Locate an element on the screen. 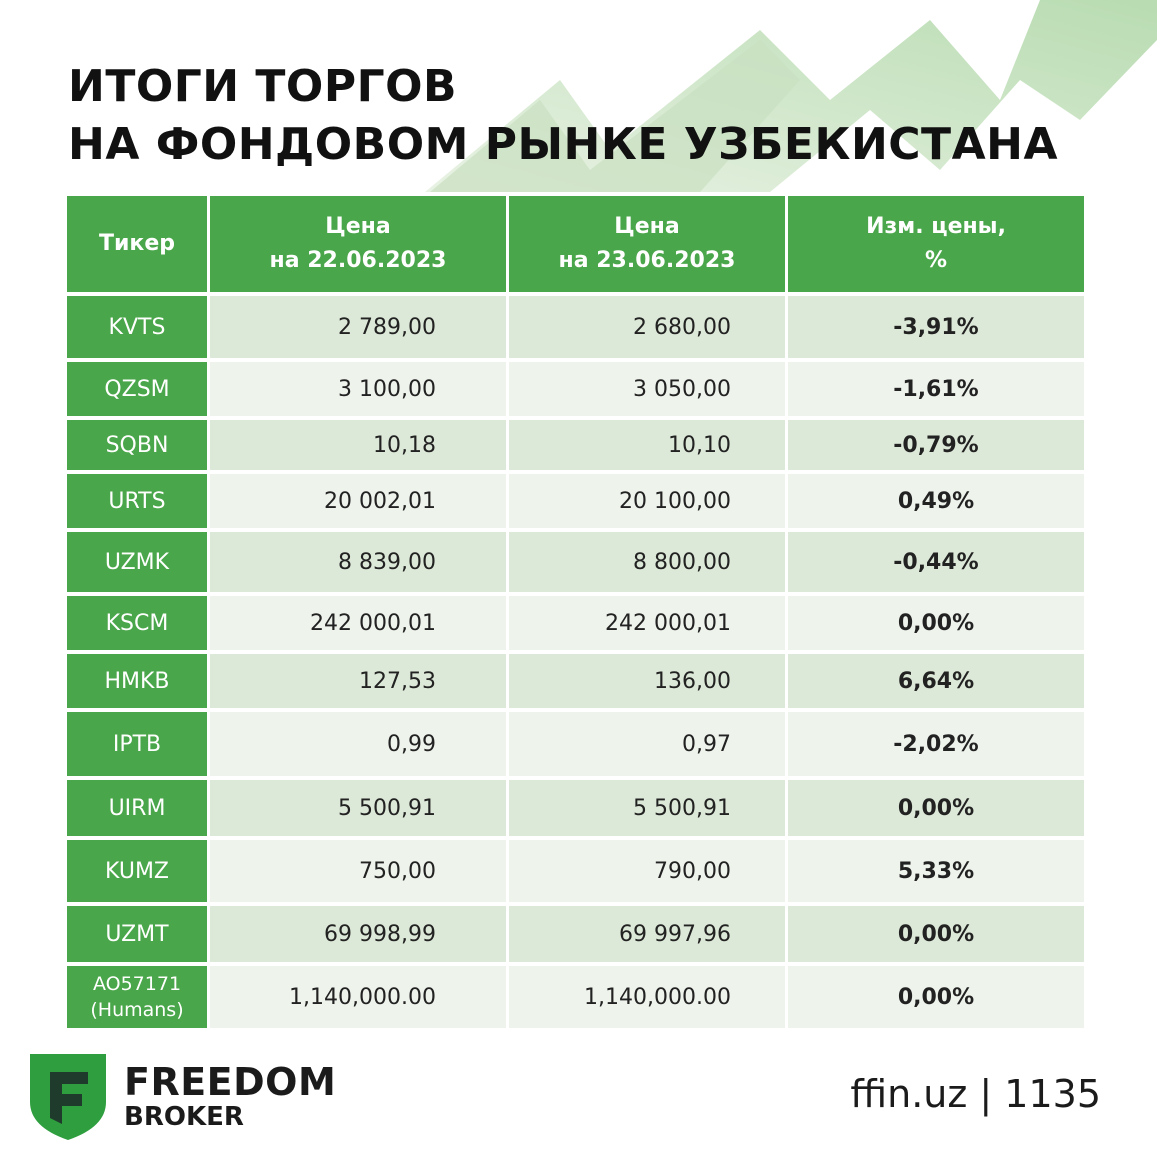 The width and height of the screenshot is (1157, 1157). change-cell: -0,44% is located at coordinates (936, 562).